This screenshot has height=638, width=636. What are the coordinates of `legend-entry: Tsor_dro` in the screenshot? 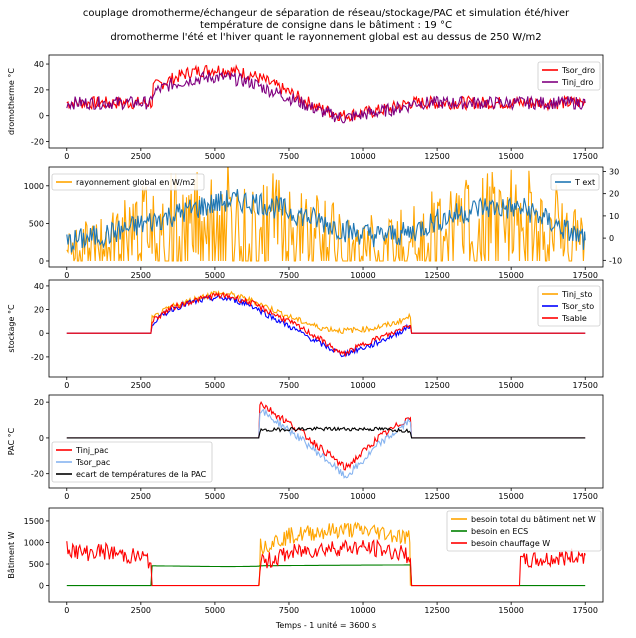 It's located at (578, 70).